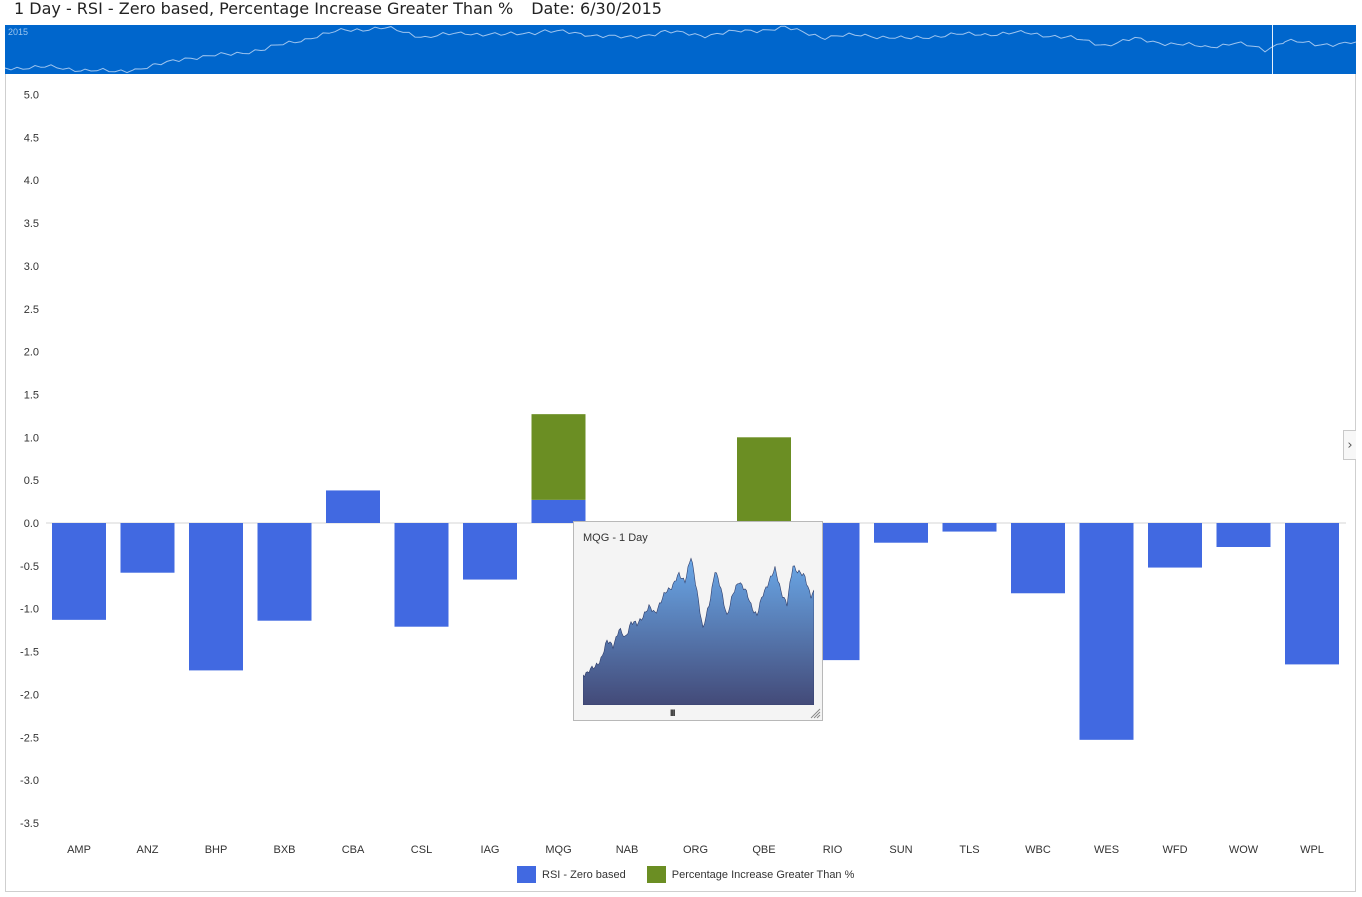 This screenshot has height=897, width=1362. I want to click on x-tick-label: MQG, so click(558, 850).